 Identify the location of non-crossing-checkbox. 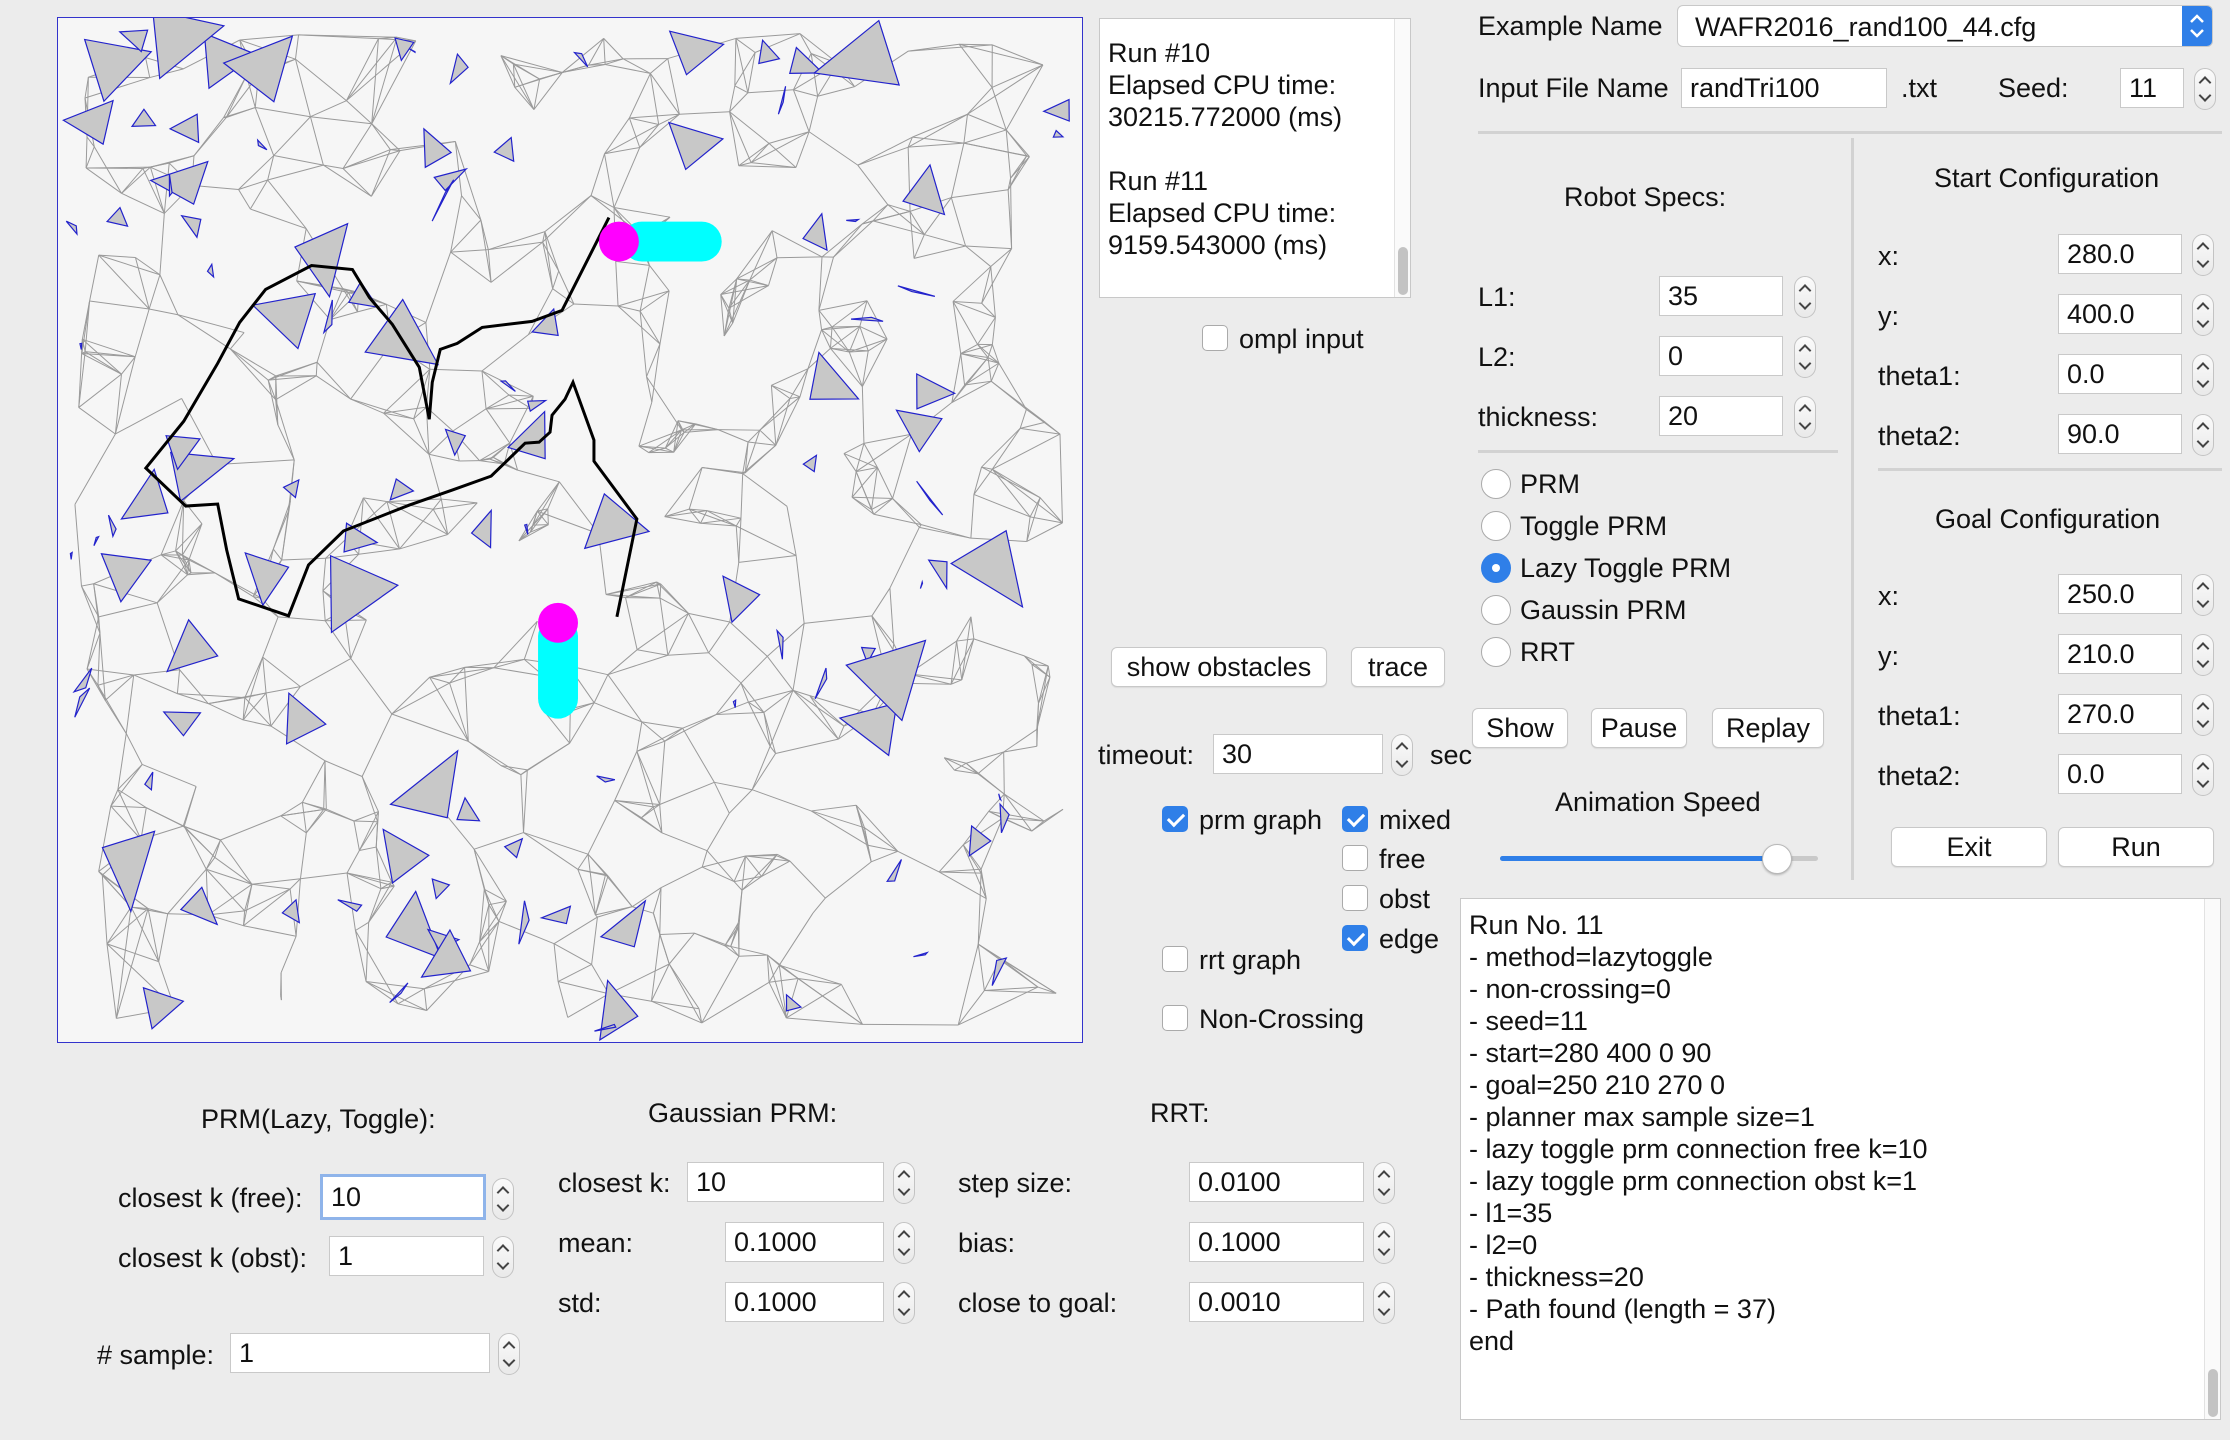
(1175, 1018).